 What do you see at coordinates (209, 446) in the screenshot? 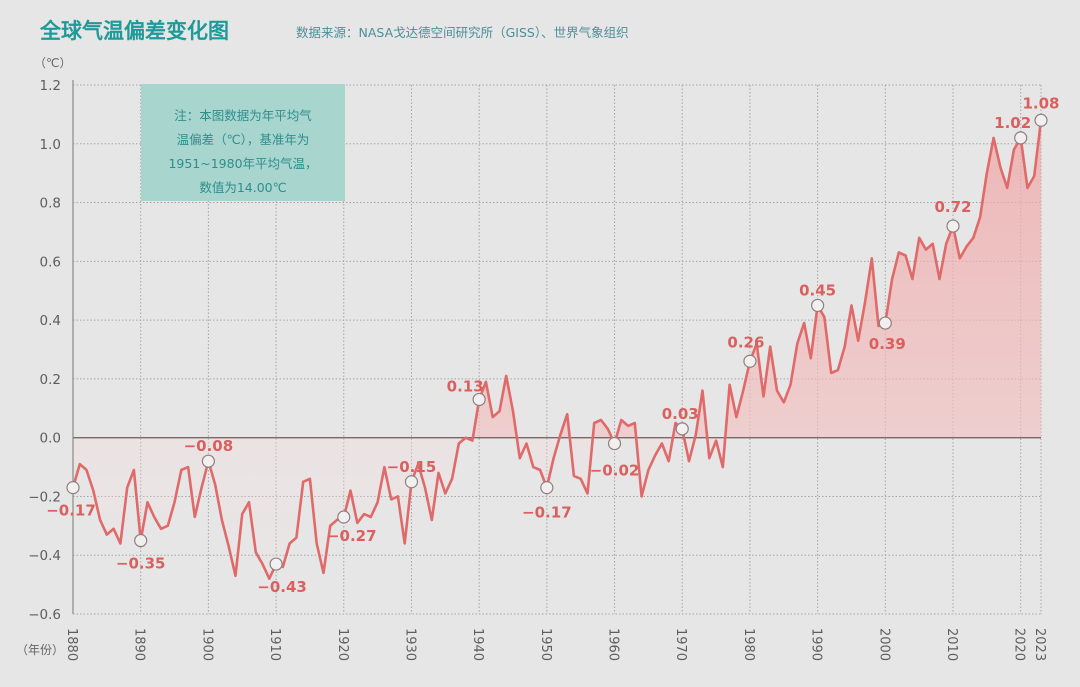
I see `annotation-label: −0.08` at bounding box center [209, 446].